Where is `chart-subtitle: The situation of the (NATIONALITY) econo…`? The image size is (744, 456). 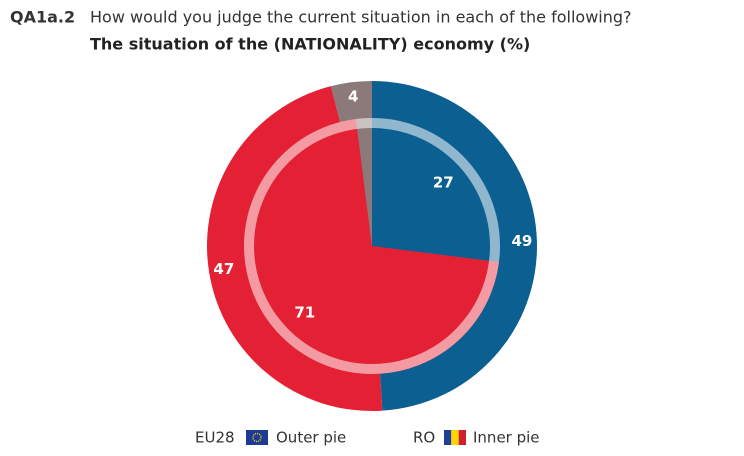 chart-subtitle: The situation of the (NATIONALITY) econo… is located at coordinates (310, 44).